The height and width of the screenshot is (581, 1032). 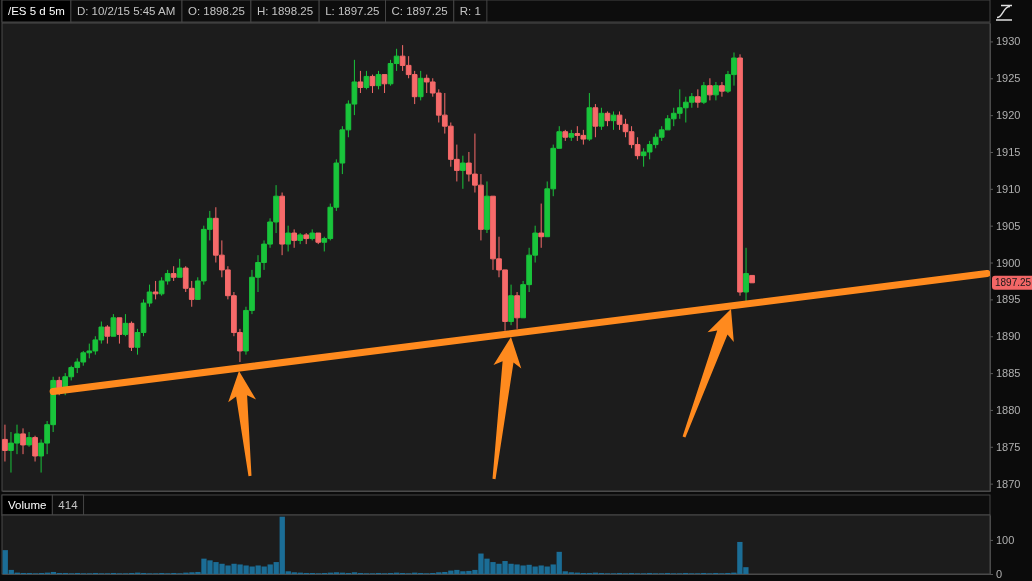 I want to click on y-tick-label: 1885, so click(x=1008, y=373).